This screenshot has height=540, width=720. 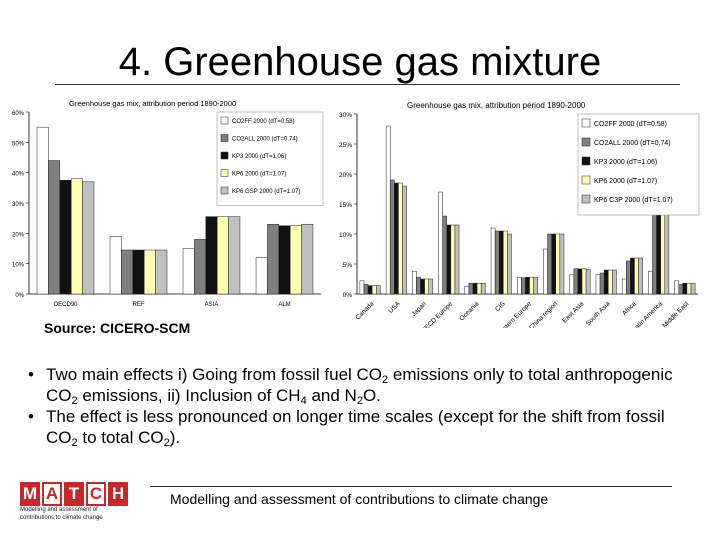 What do you see at coordinates (166, 443) in the screenshot?
I see `subscript: 2` at bounding box center [166, 443].